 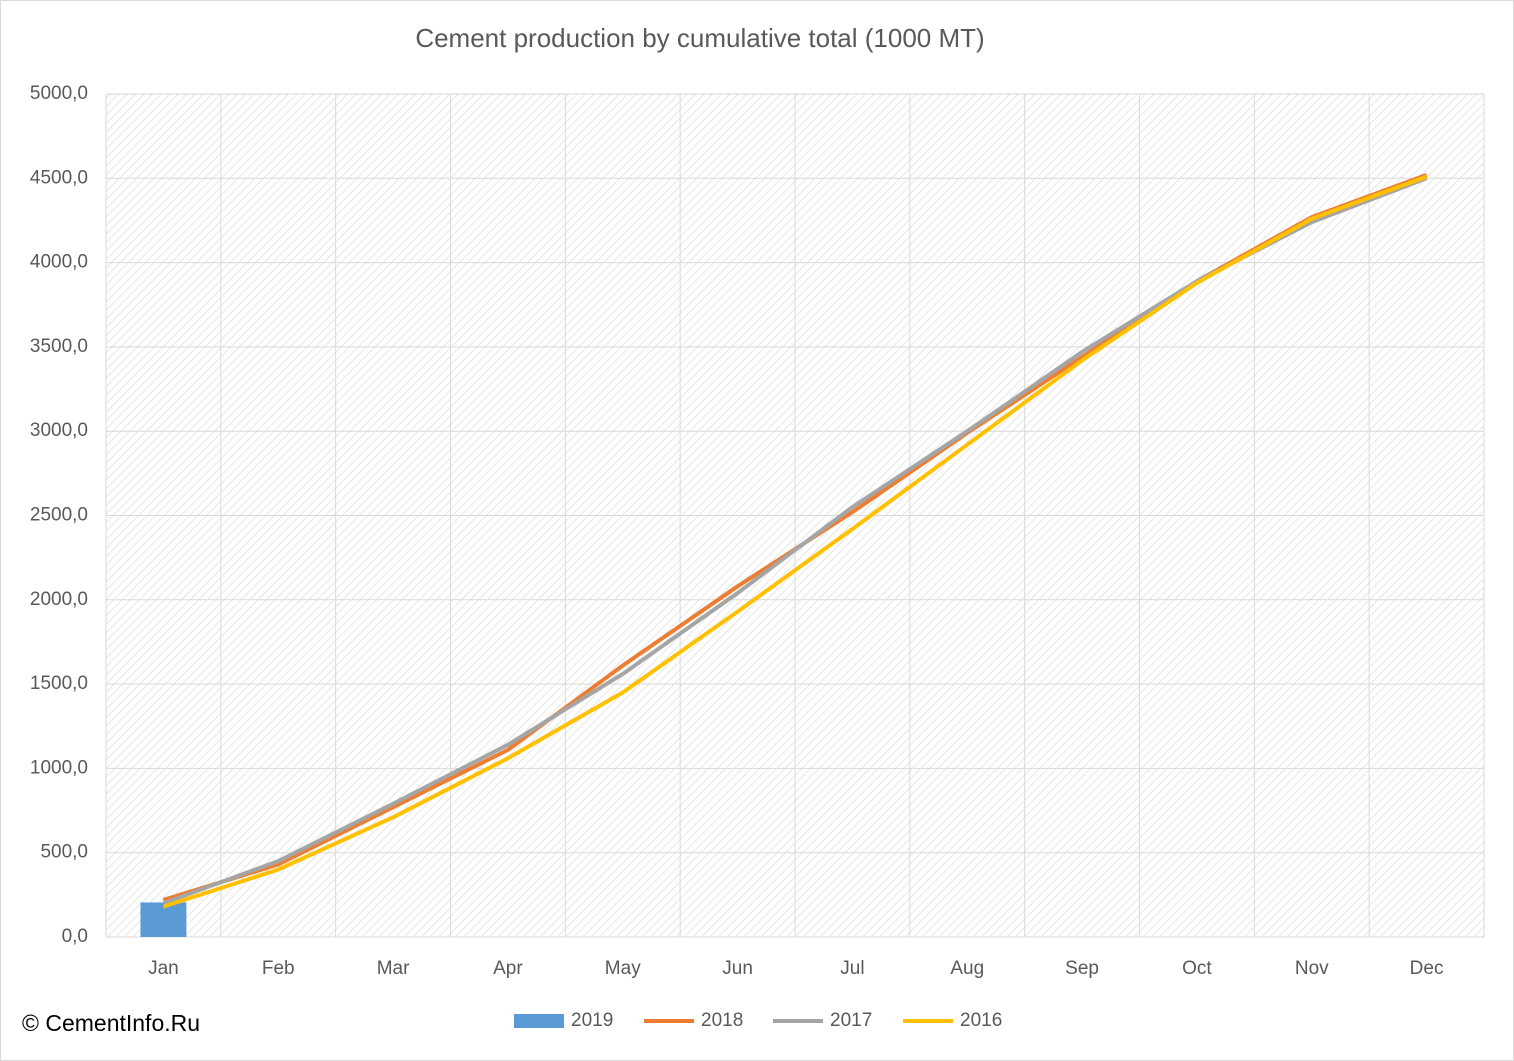 What do you see at coordinates (59, 430) in the screenshot?
I see `y-tick-label: 3000,0` at bounding box center [59, 430].